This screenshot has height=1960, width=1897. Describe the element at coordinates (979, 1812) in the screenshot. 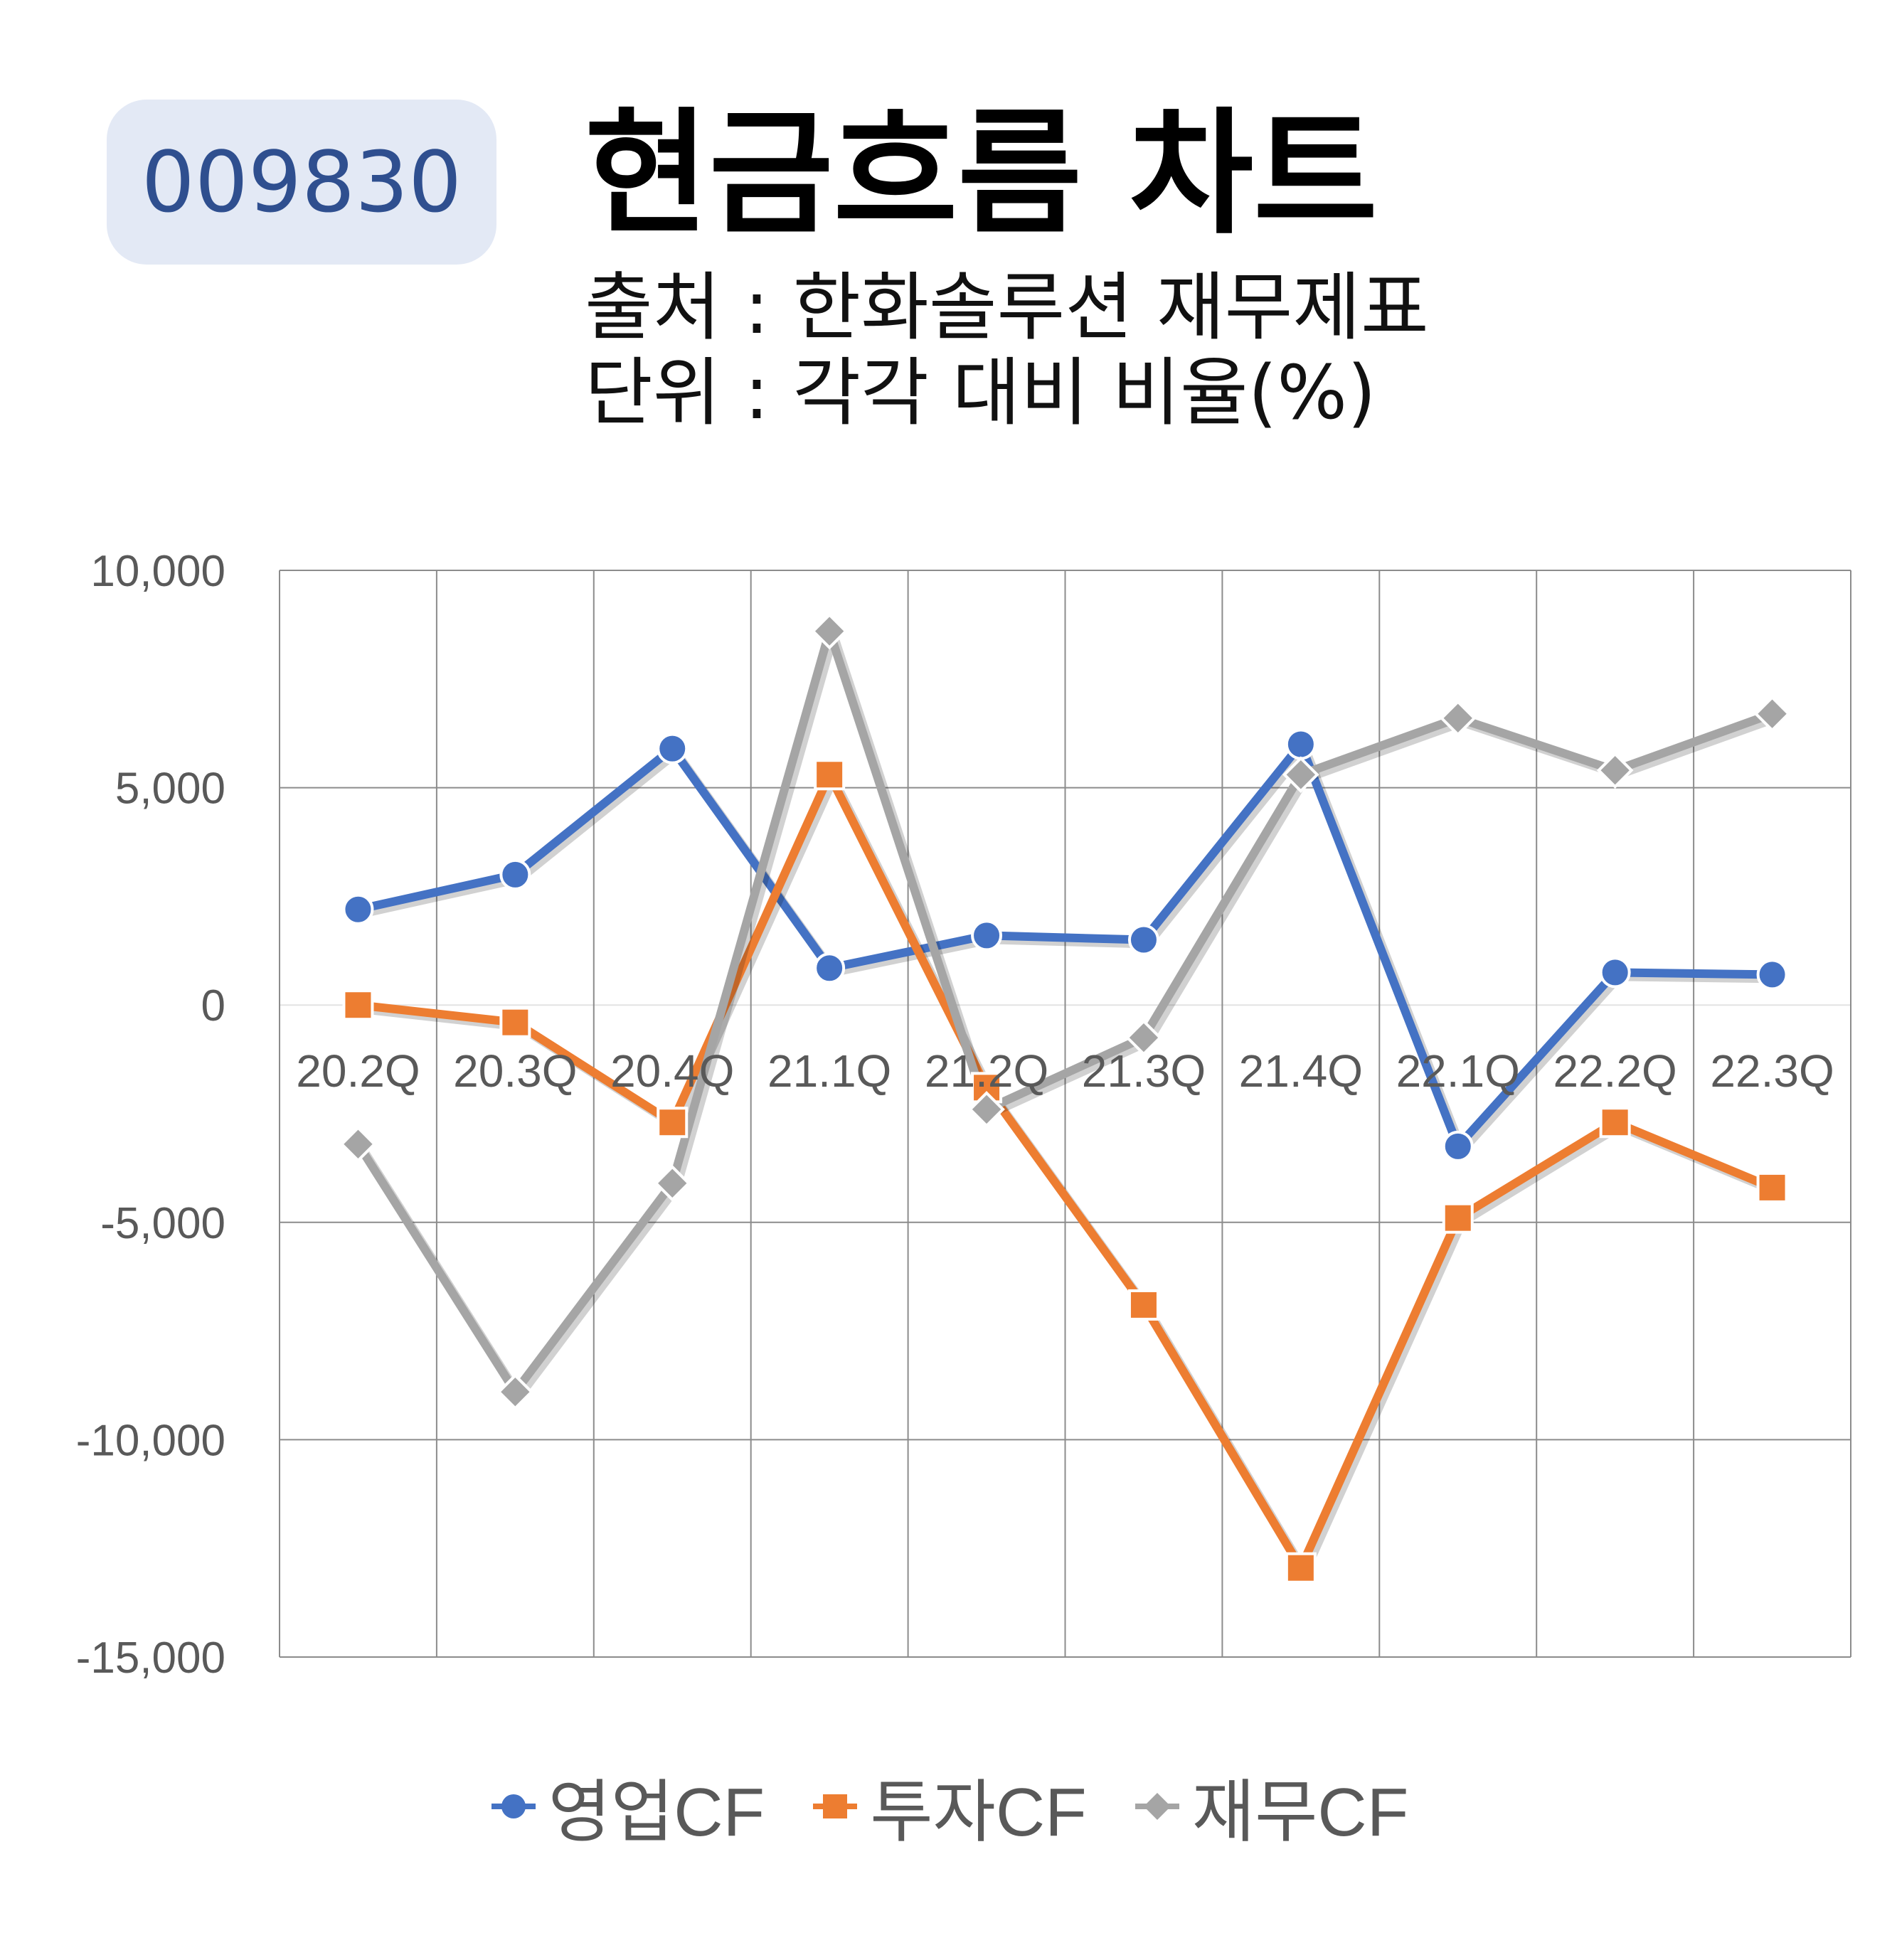

I see `legend-label: 투자CF` at that location.